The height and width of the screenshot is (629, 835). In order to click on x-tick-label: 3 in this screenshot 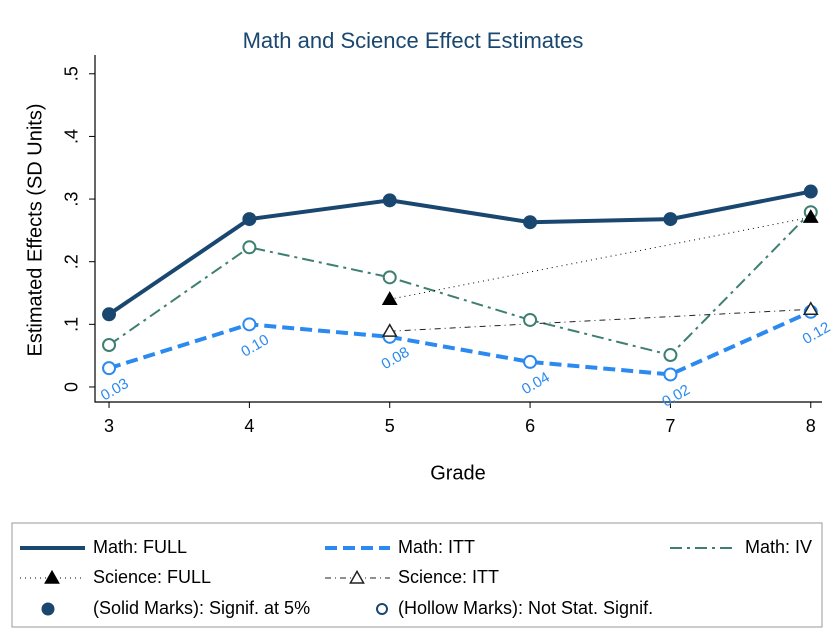, I will do `click(109, 426)`.